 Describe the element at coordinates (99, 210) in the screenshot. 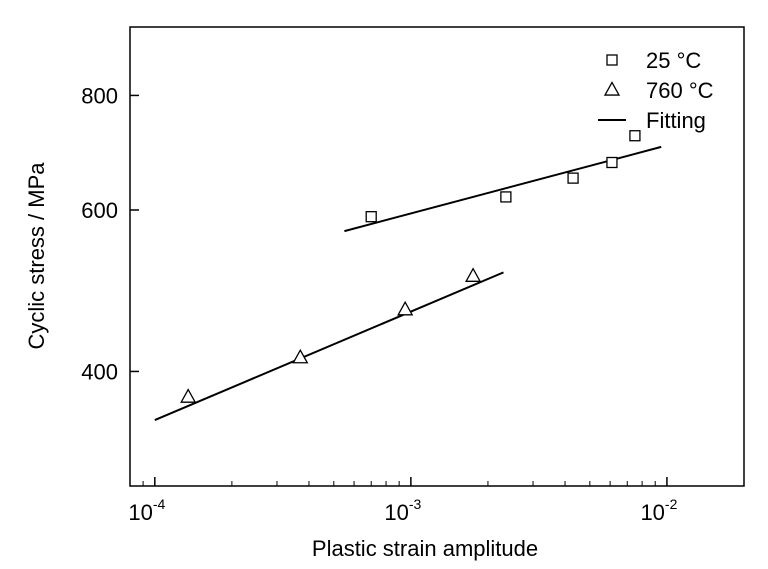

I see `y-tick-label: 600` at that location.